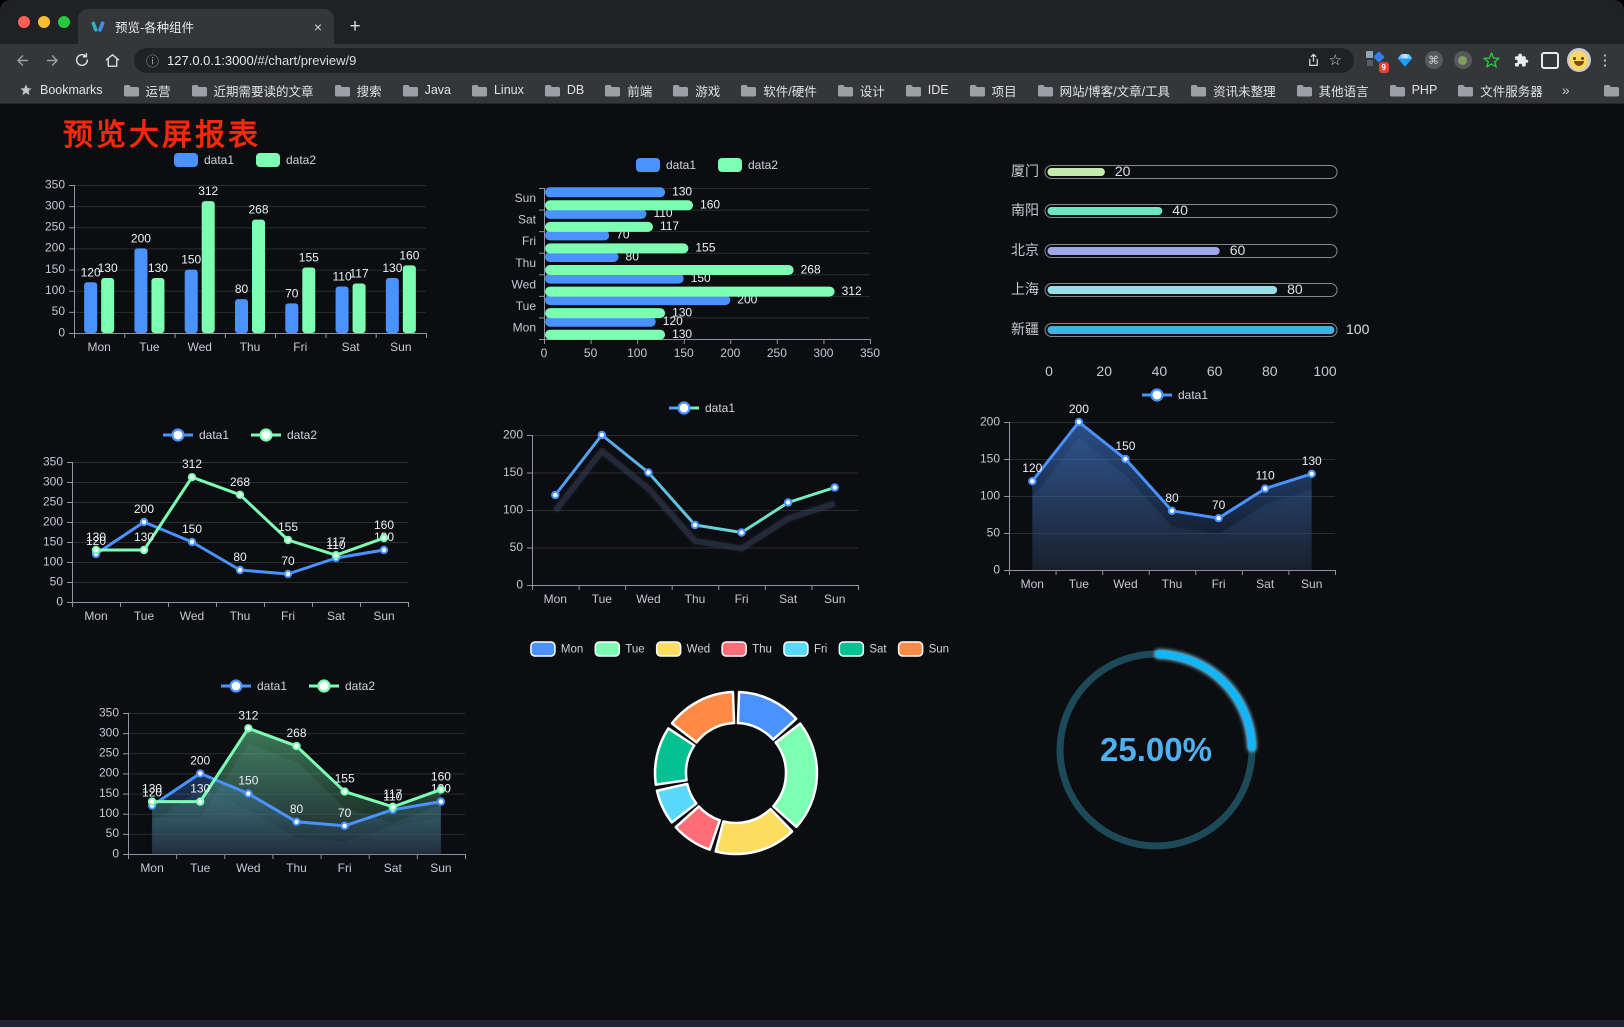  Describe the element at coordinates (153, 61) in the screenshot. I see `page-info-icon: ⓘ` at that location.